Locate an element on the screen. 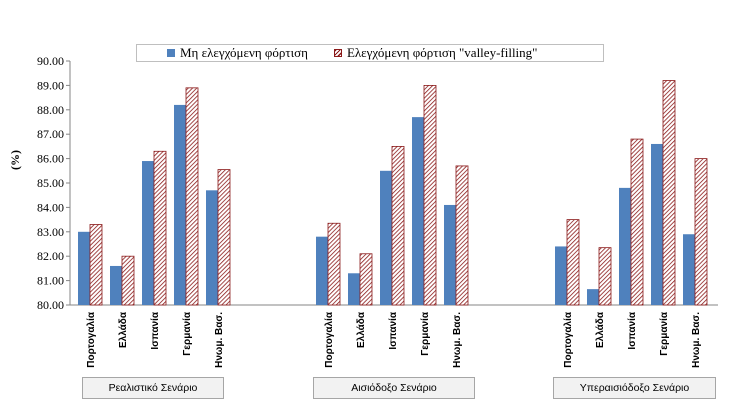  y-axis-label: (%) is located at coordinates (15, 160).